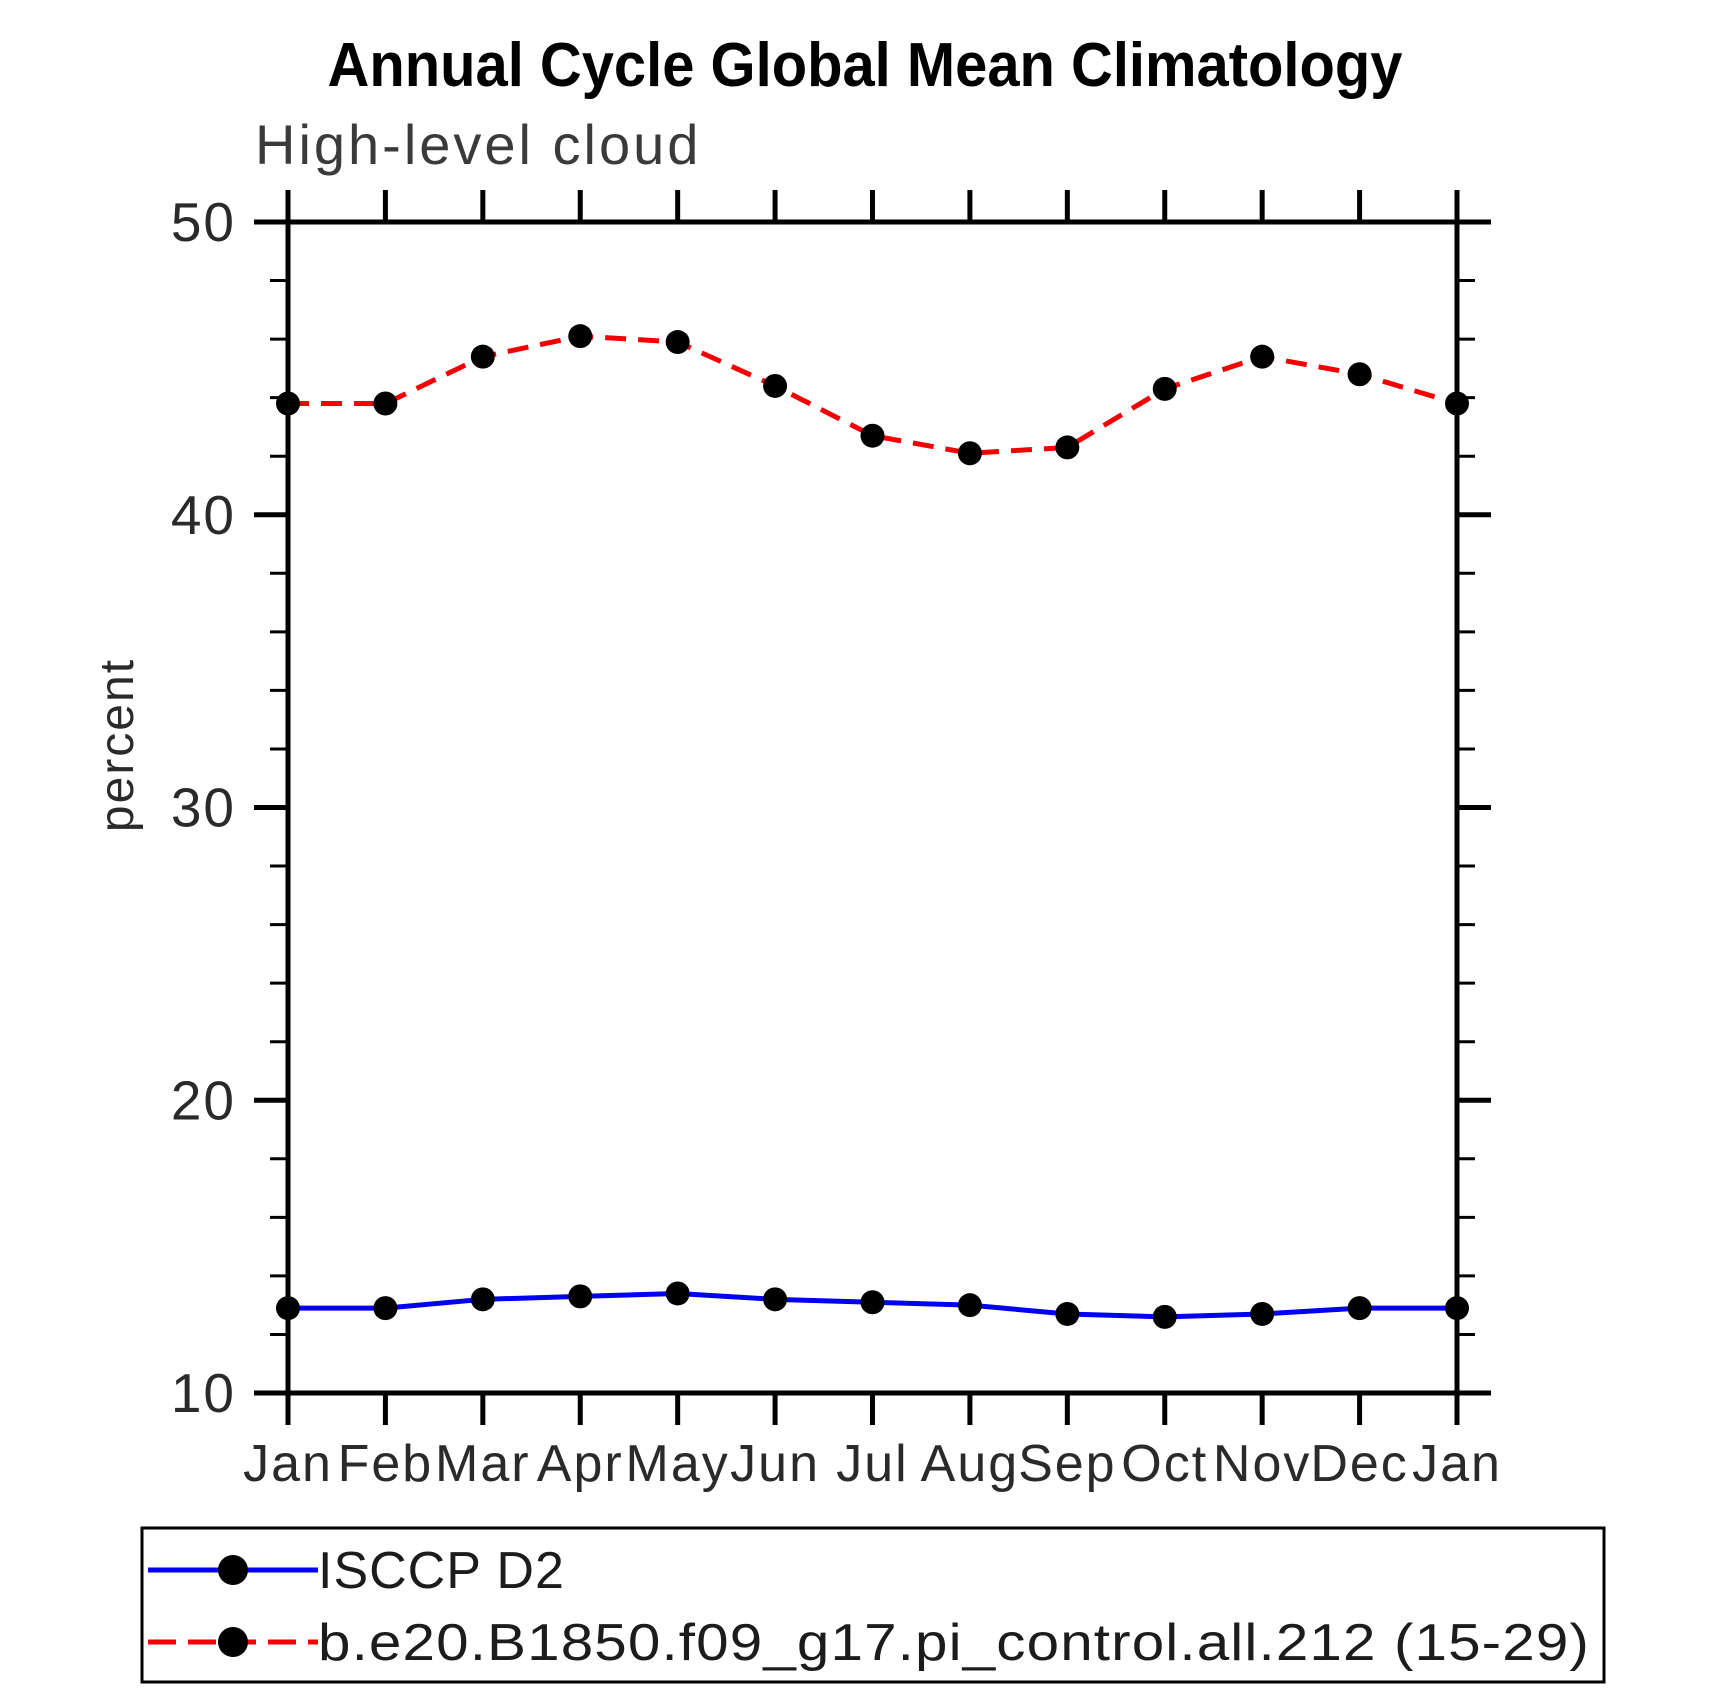  Describe the element at coordinates (775, 1464) in the screenshot. I see `x-tick-label: Jun` at that location.